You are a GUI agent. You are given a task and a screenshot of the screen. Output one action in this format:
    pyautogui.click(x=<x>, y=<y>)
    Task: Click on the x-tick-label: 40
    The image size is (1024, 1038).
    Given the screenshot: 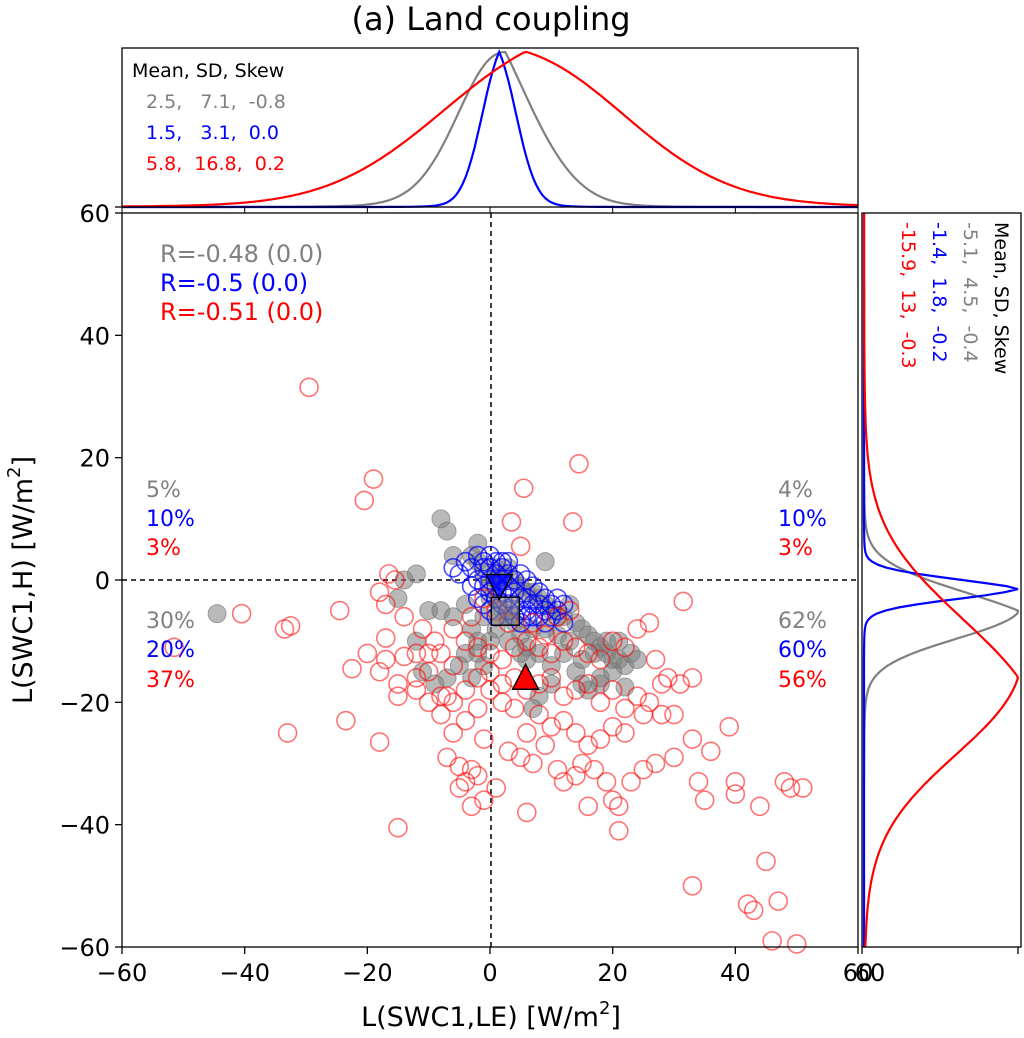 What is the action you would take?
    pyautogui.click(x=735, y=973)
    